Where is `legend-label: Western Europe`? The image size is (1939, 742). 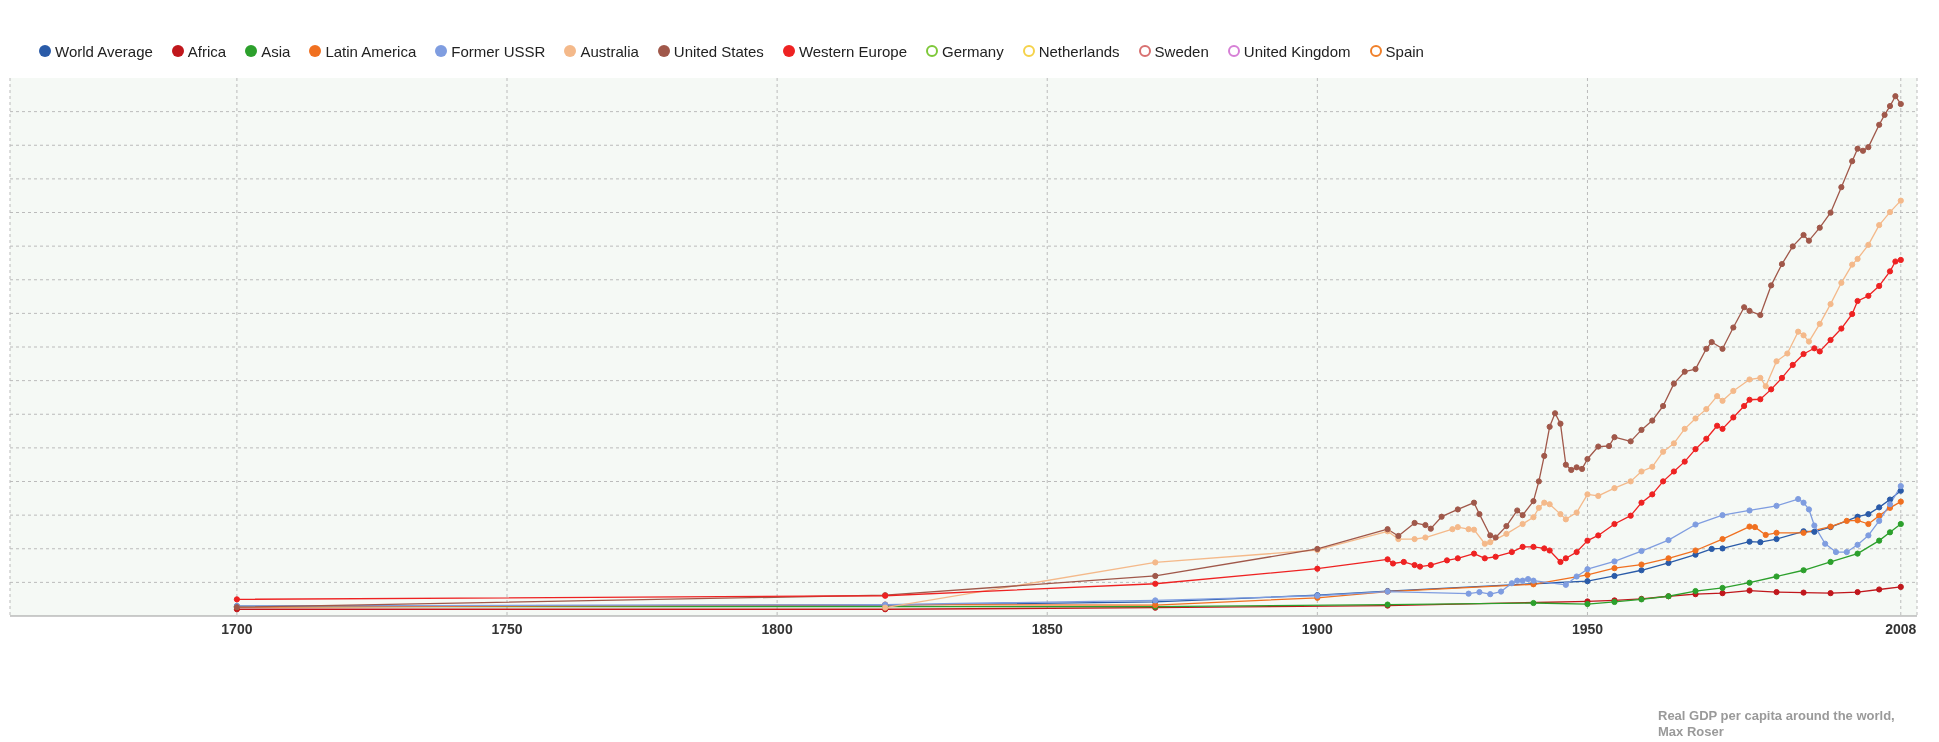
legend-label: Western Europe is located at coordinates (852, 51).